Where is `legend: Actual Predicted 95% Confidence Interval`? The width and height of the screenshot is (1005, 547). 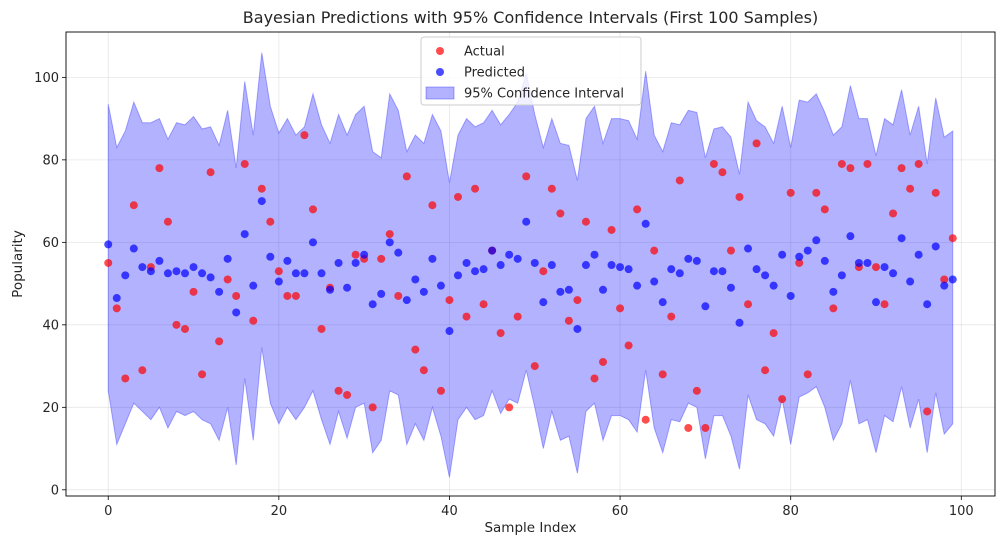 legend: Actual Predicted 95% Confidence Interval is located at coordinates (531, 71).